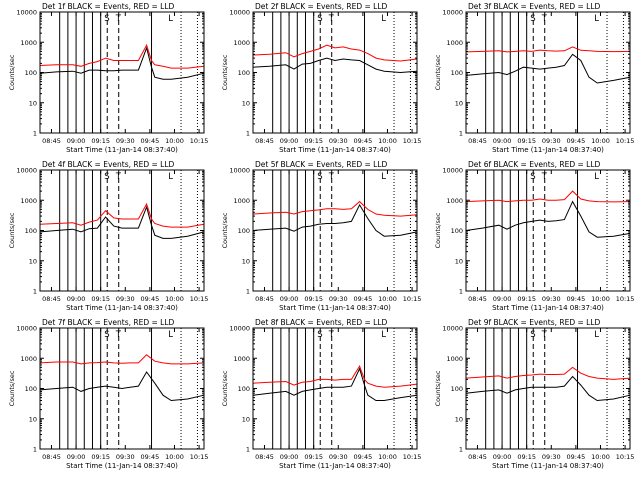 Image resolution: width=640 pixels, height=480 pixels. I want to click on chart-title: Det 2f BLACK = Events, RED = LLD, so click(321, 6).